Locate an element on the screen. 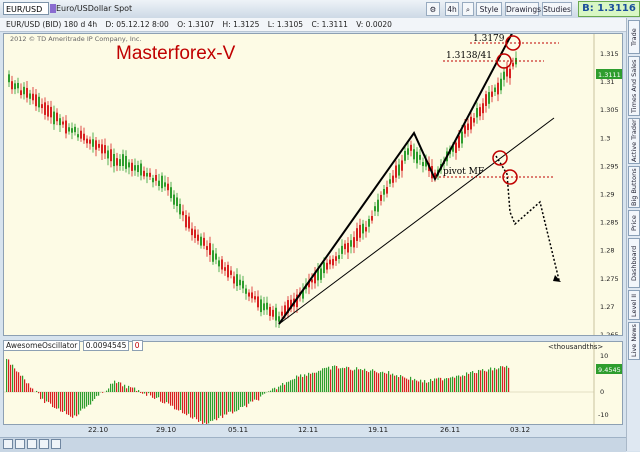  gear-icon: ⚙ is located at coordinates (433, 9).